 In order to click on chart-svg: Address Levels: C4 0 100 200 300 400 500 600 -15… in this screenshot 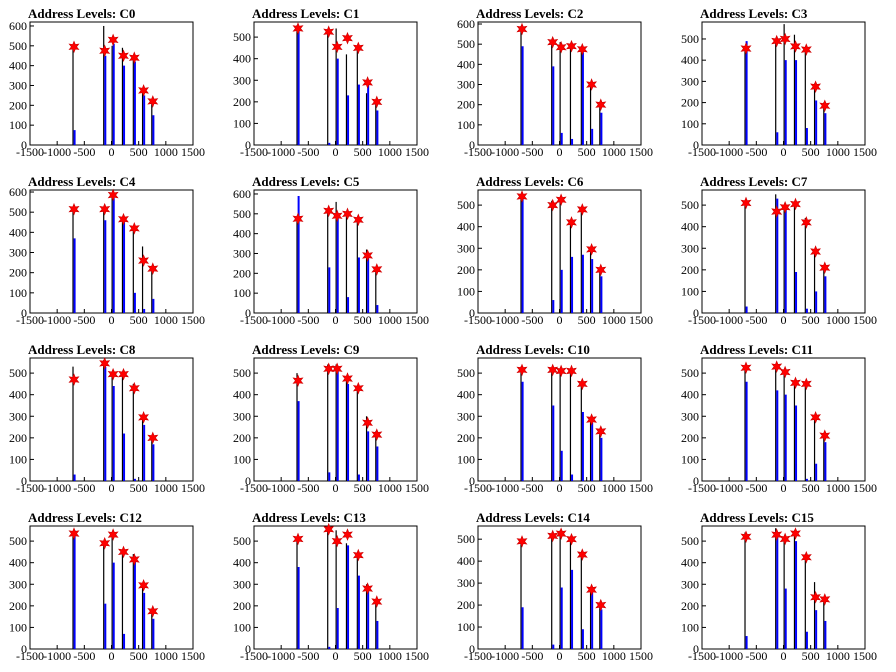, I will do `click(107, 250)`.